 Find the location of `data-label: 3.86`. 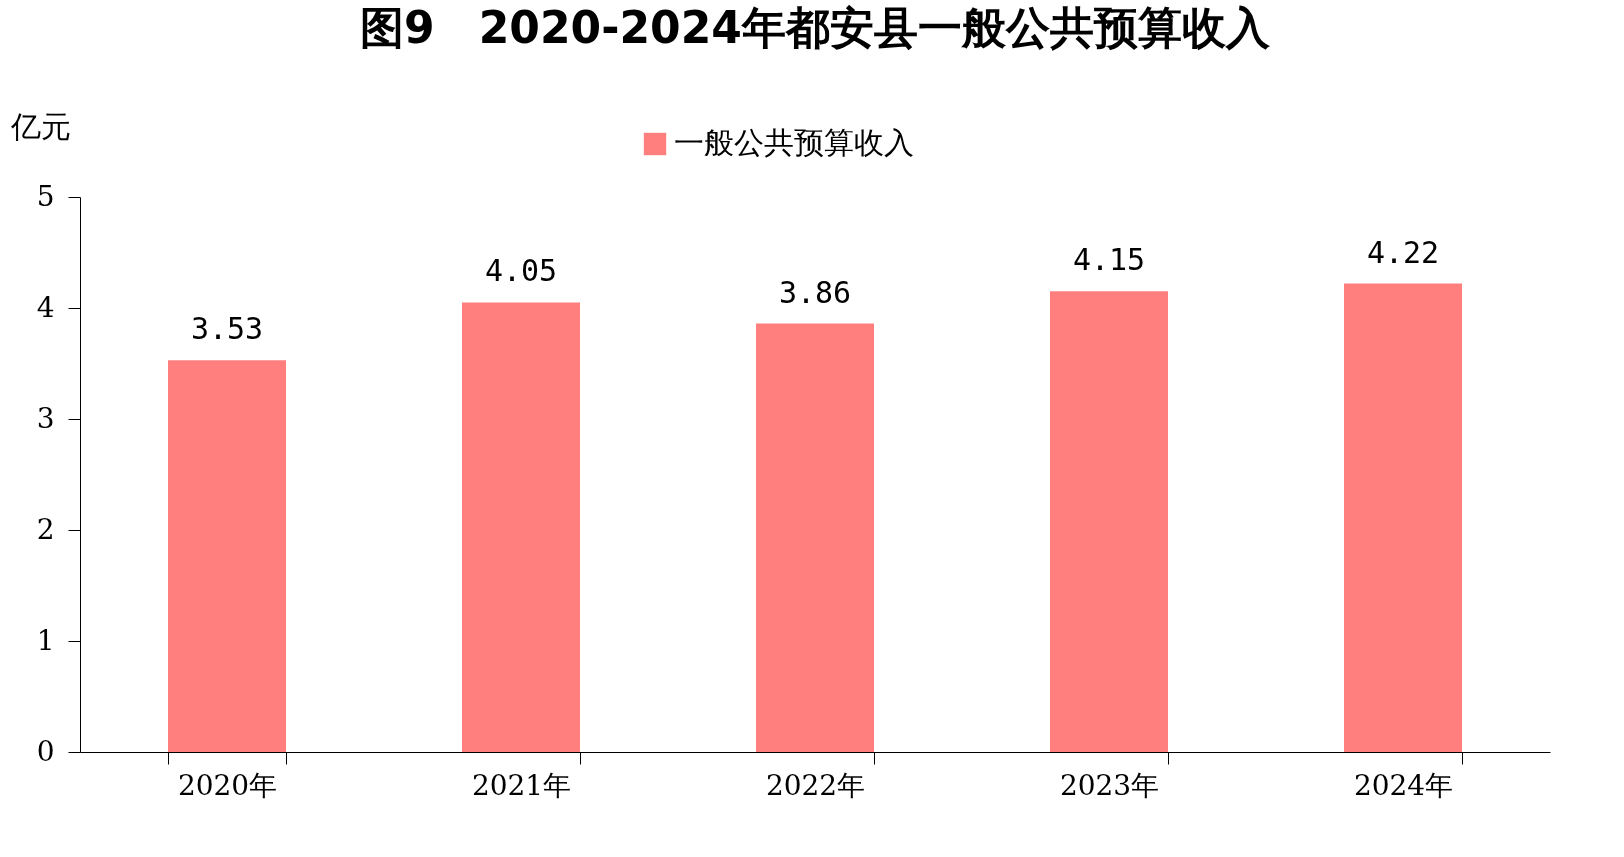

data-label: 3.86 is located at coordinates (815, 292).